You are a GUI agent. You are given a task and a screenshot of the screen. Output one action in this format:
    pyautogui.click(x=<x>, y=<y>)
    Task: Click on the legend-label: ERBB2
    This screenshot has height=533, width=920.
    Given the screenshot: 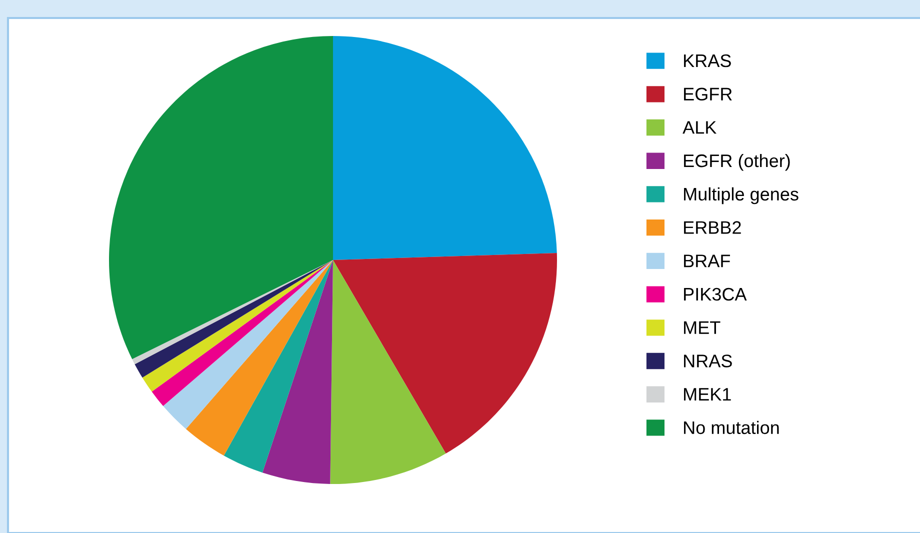 What is the action you would take?
    pyautogui.click(x=712, y=227)
    